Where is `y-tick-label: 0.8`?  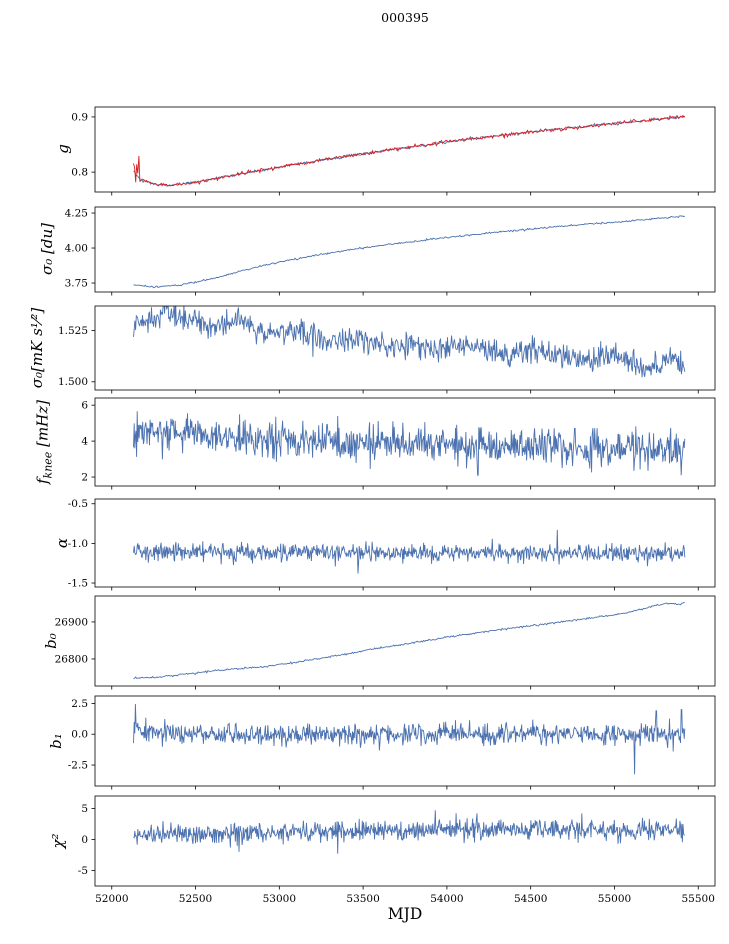 y-tick-label: 0.8 is located at coordinates (79, 173).